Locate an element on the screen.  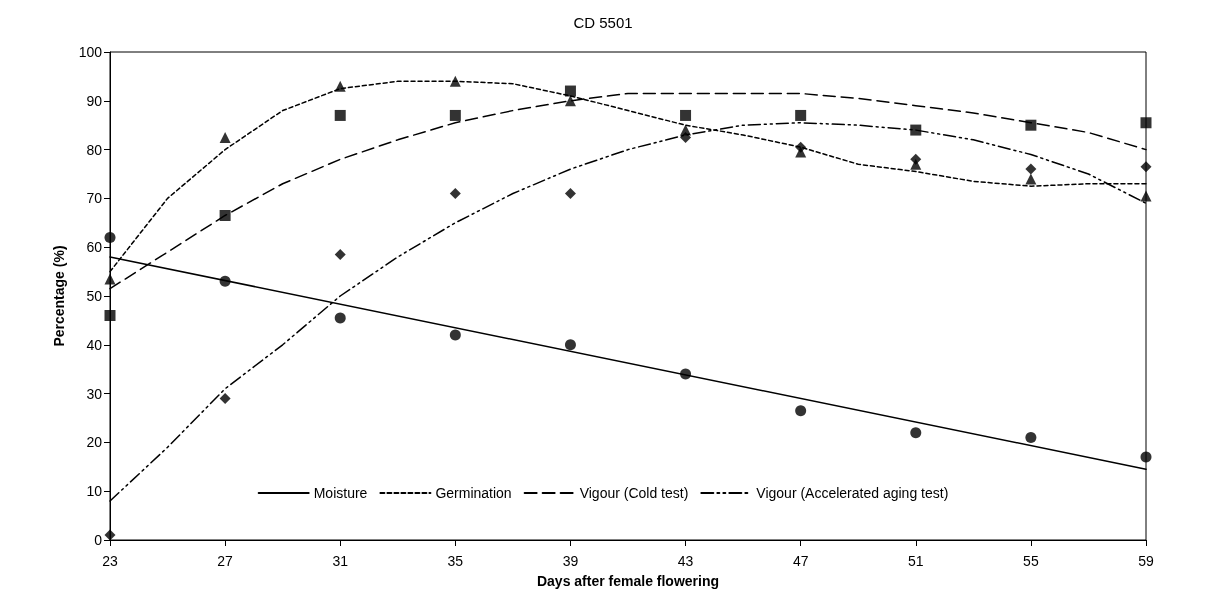
x-tick-label: 31 is located at coordinates (340, 561).